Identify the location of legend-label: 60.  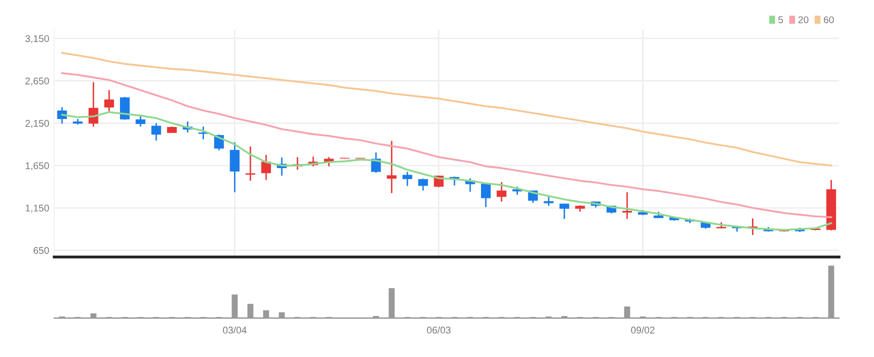
(829, 20).